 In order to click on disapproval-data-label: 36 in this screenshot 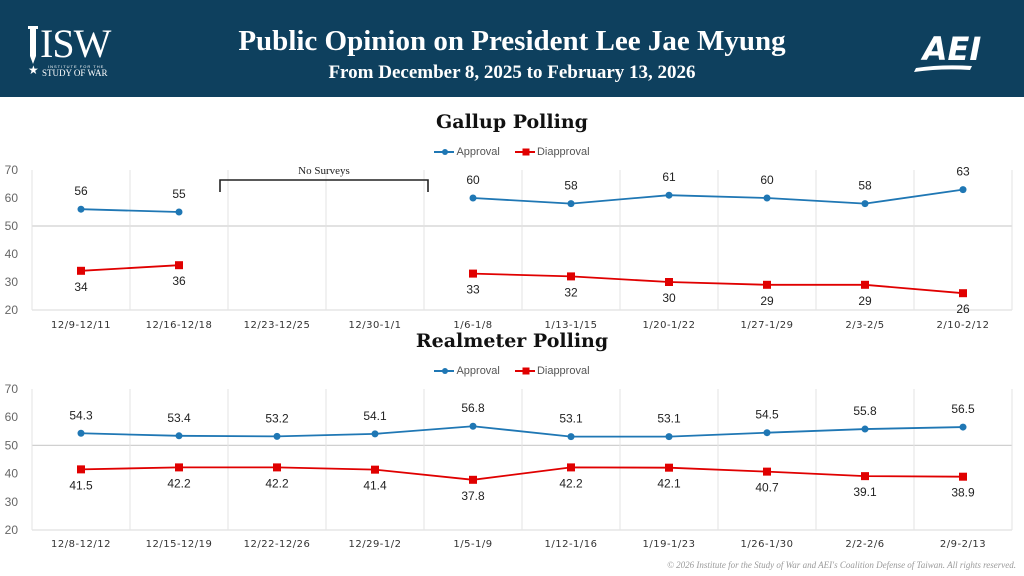, I will do `click(179, 281)`.